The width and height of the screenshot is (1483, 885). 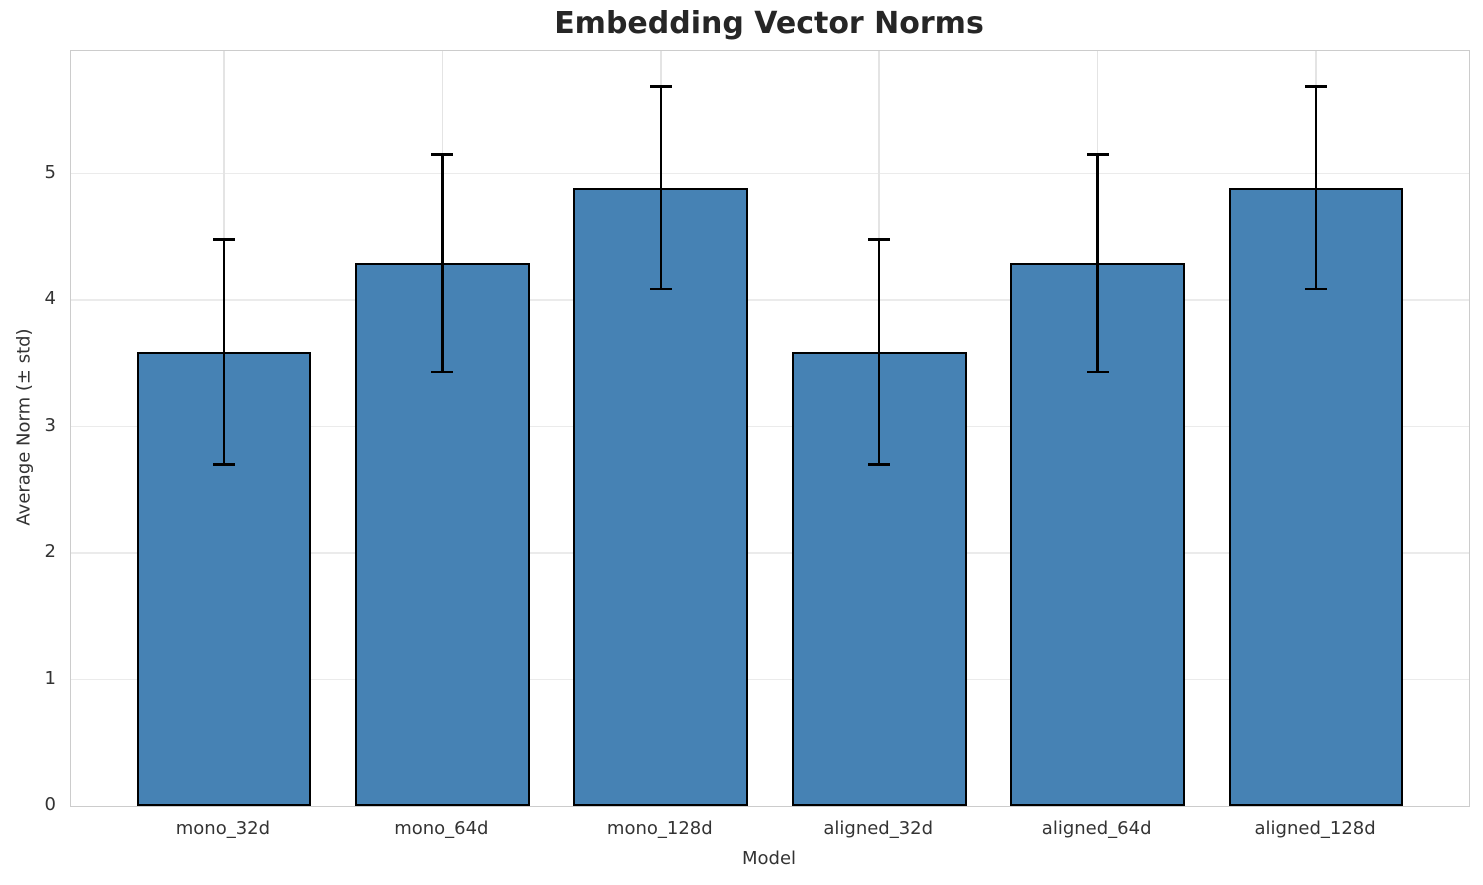 I want to click on y-tick-label: 1, so click(x=50, y=678).